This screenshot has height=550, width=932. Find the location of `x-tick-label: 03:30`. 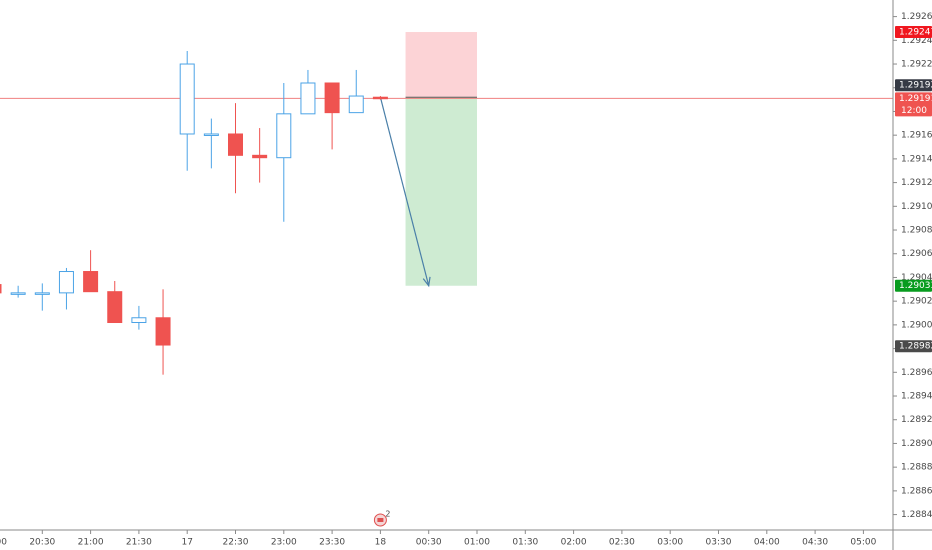

x-tick-label: 03:30 is located at coordinates (719, 543).